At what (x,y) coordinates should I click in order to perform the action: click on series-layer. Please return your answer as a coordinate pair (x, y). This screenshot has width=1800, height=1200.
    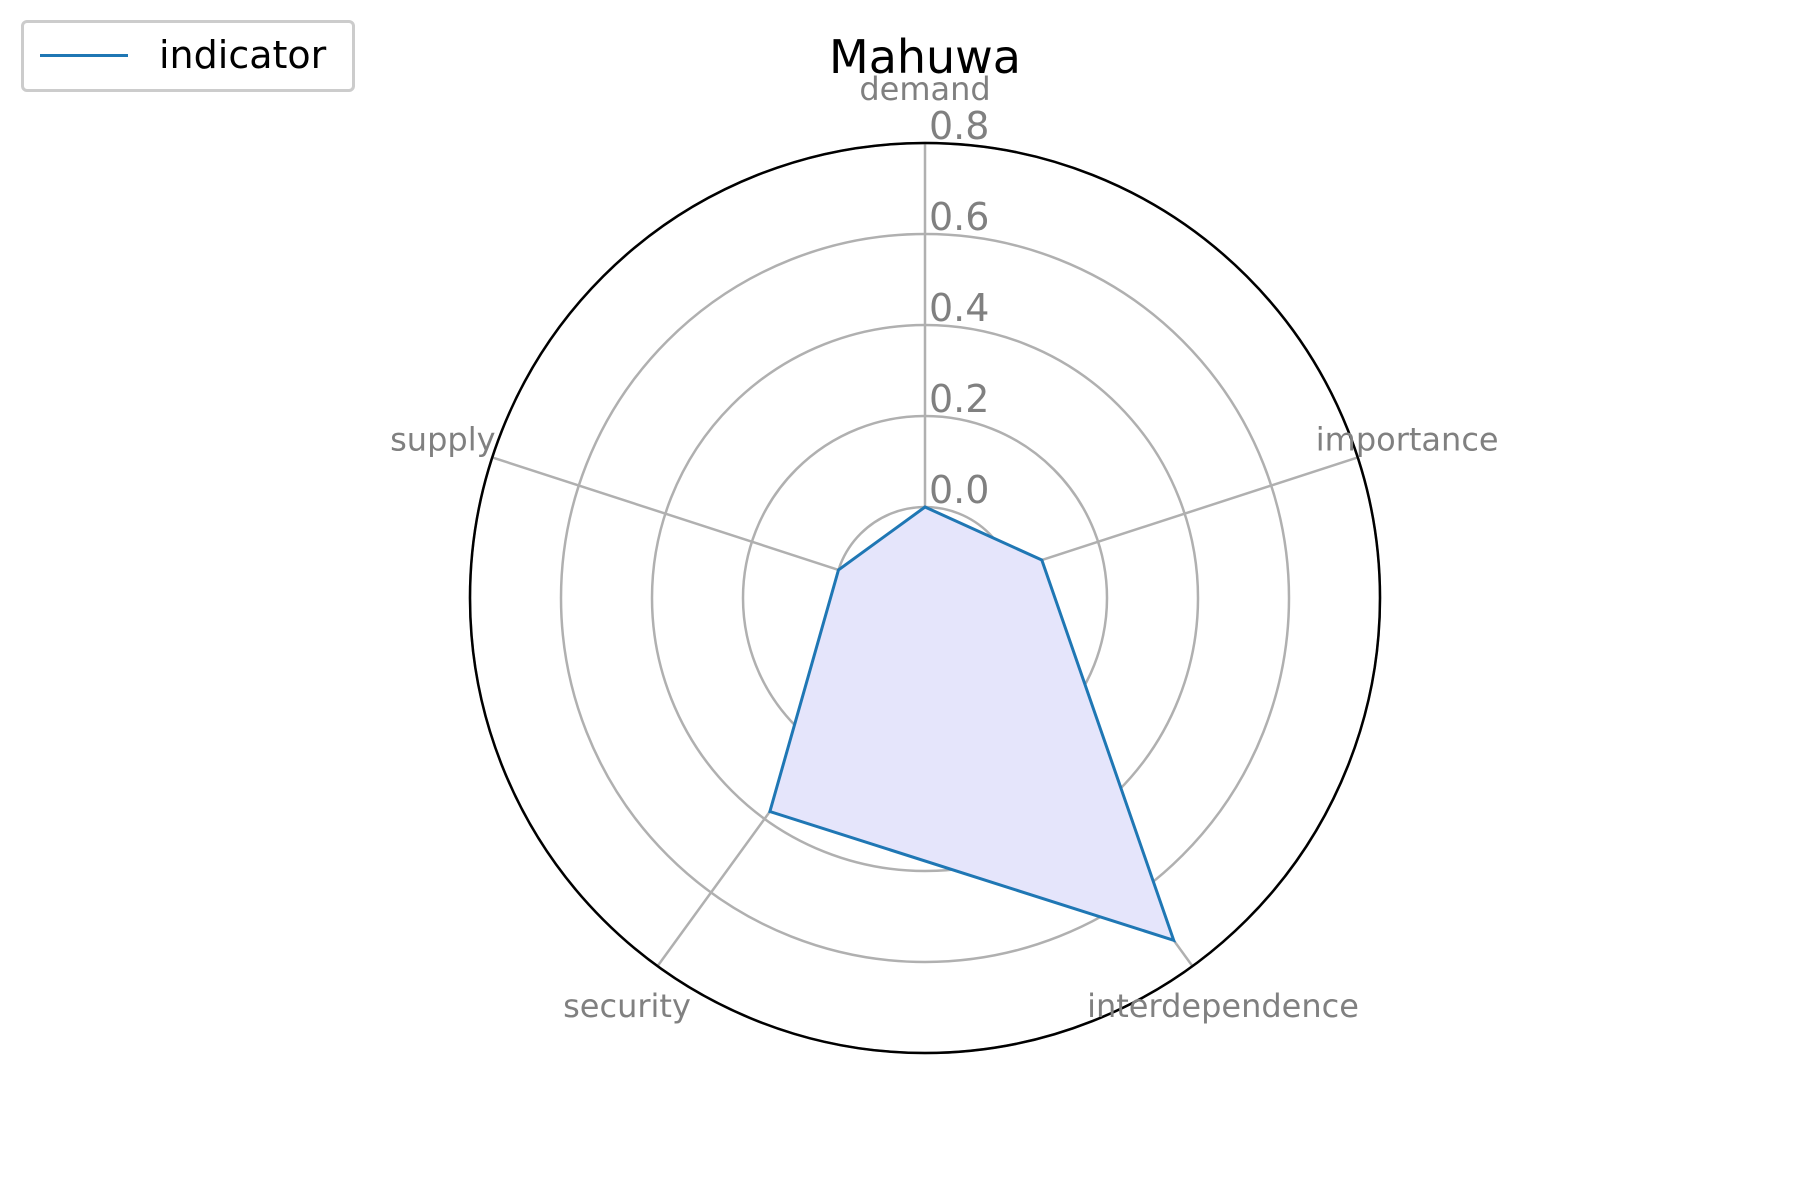
    Looking at the image, I should click on (972, 724).